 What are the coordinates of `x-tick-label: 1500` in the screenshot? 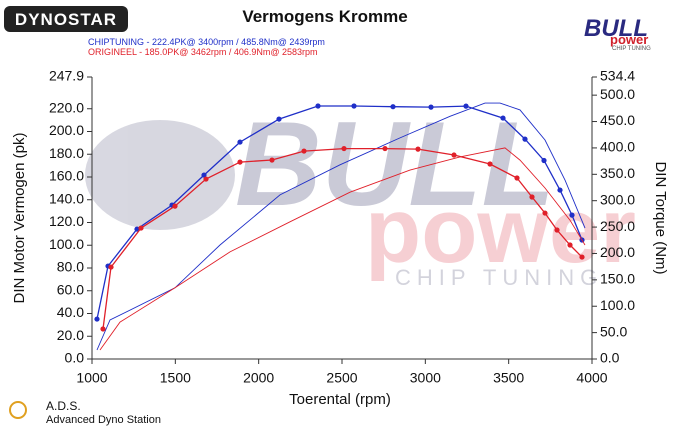 It's located at (175, 378).